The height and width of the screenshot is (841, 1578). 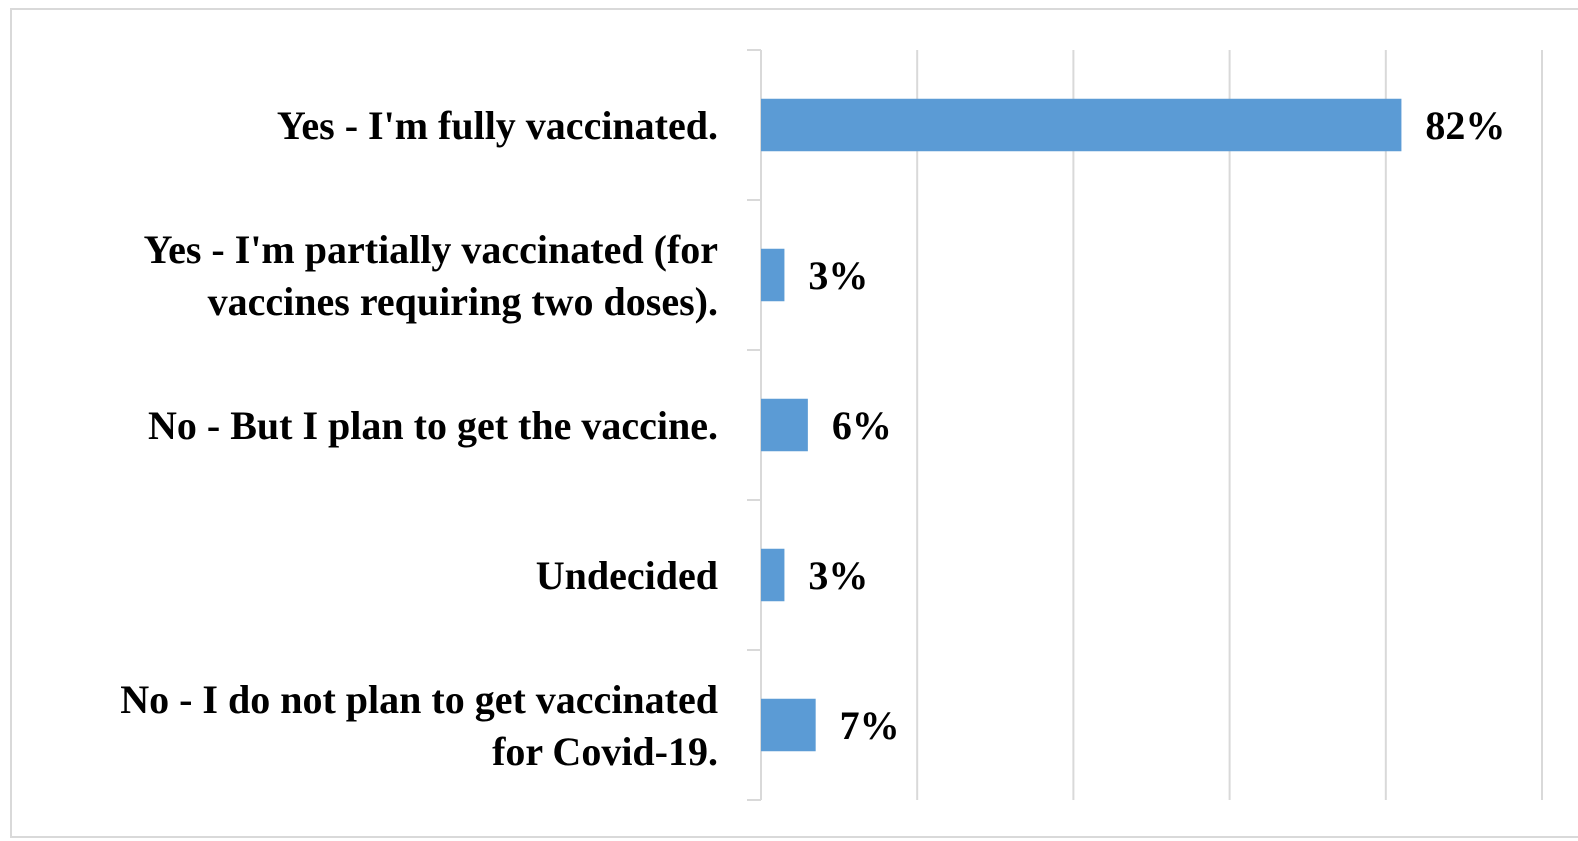 I want to click on category-label: Yes - I'm partially vaccinated (for, so click(x=431, y=249).